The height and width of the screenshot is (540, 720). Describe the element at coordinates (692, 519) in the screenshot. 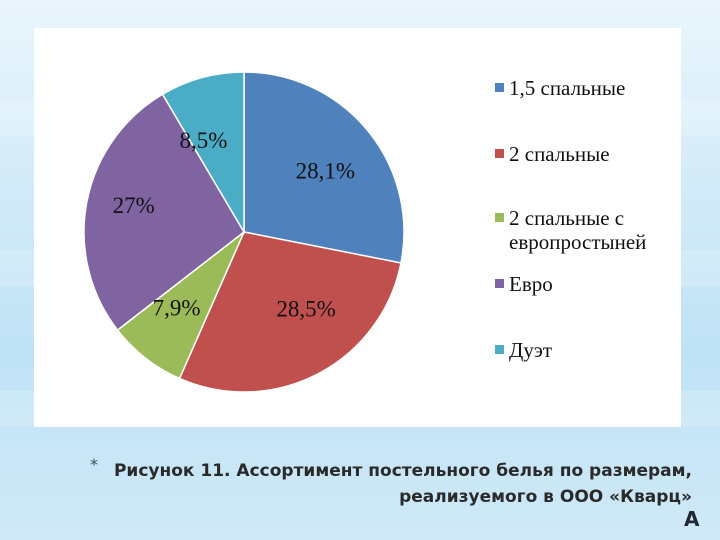

I see `corner-mark: A` at that location.